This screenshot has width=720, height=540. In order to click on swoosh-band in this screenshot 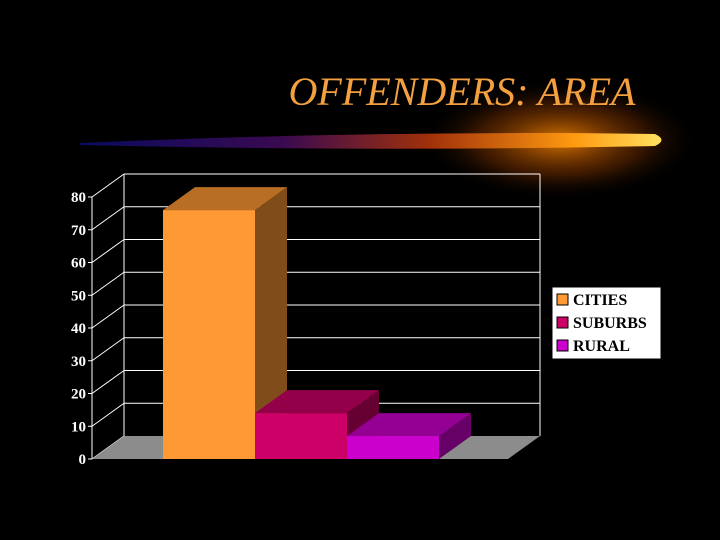, I will do `click(371, 141)`.